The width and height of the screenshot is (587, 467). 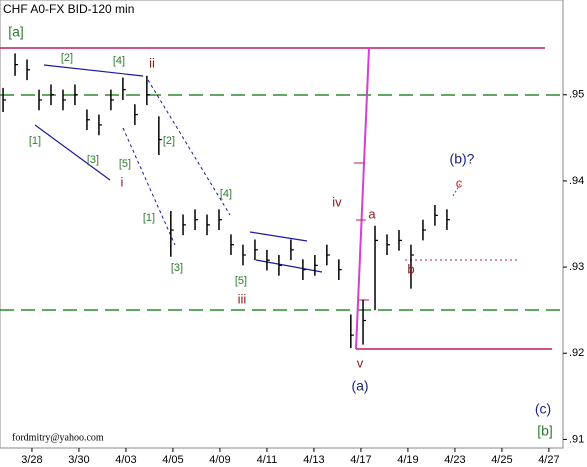 What do you see at coordinates (410, 268) in the screenshot?
I see `wave-label: b` at bounding box center [410, 268].